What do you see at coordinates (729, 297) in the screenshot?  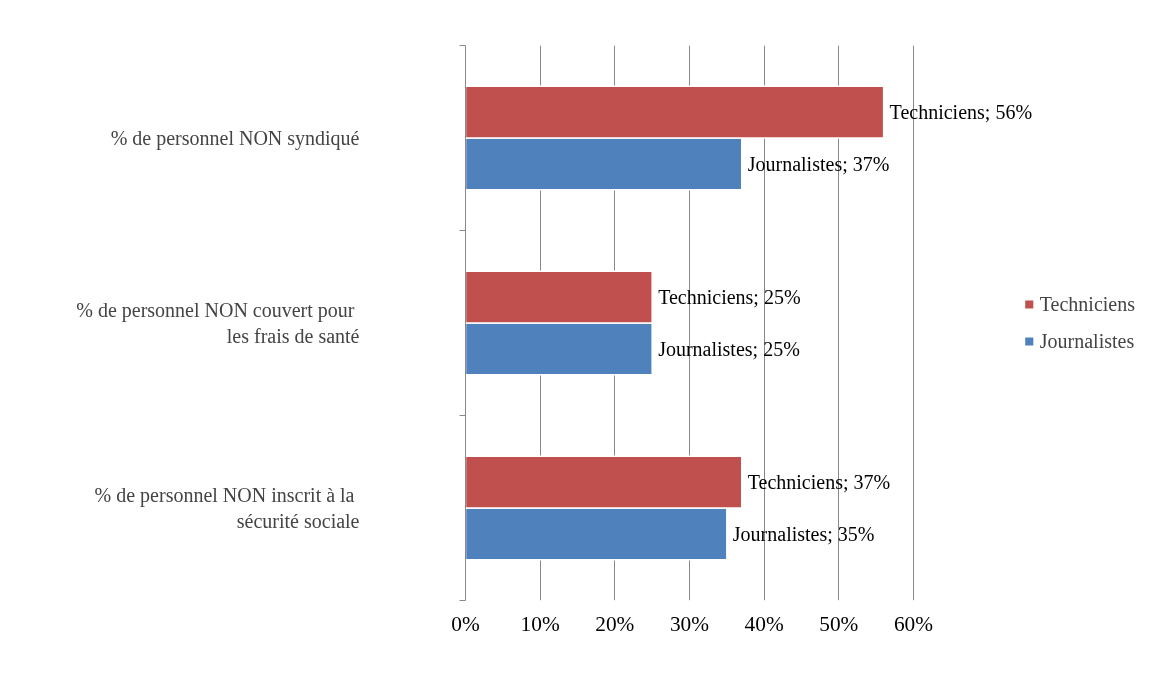 I see `data-label: Techniciens; 25%` at bounding box center [729, 297].